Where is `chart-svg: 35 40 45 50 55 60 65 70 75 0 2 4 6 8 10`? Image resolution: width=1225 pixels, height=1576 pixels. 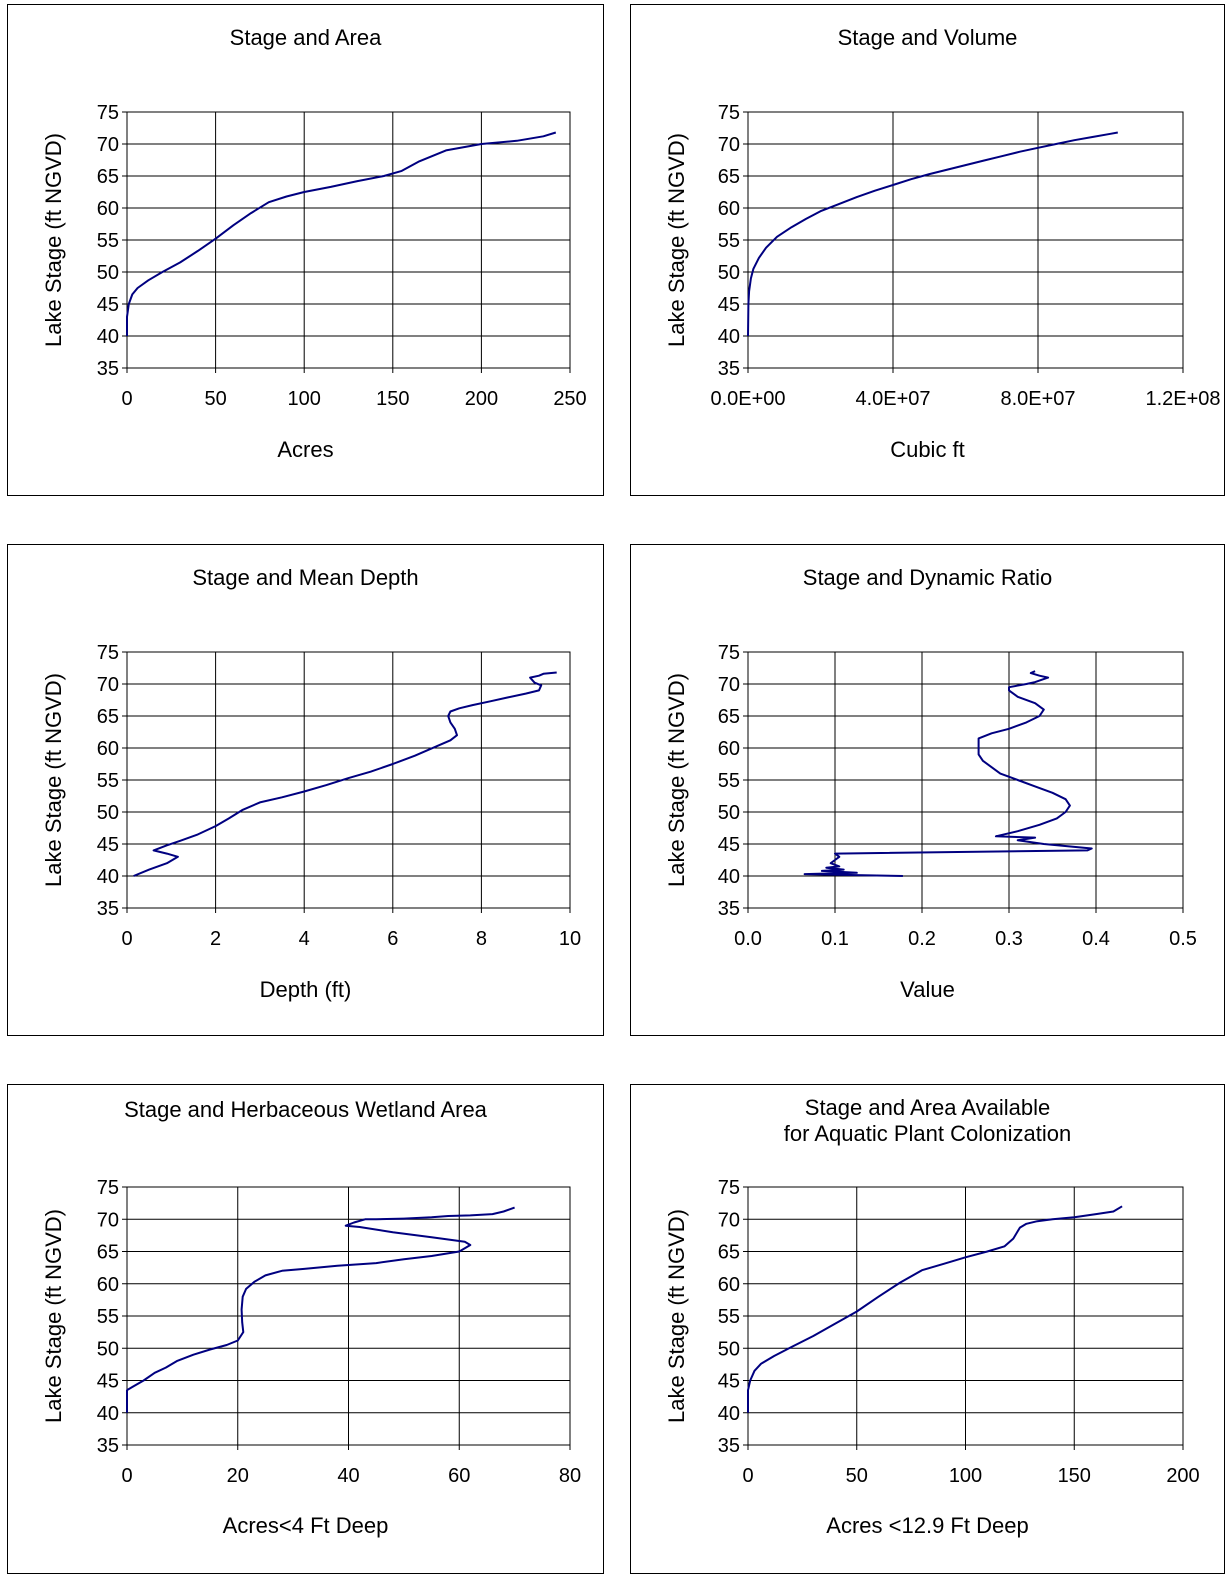 chart-svg: 35 40 45 50 55 60 65 70 75 0 2 4 6 8 10 is located at coordinates (339, 796).